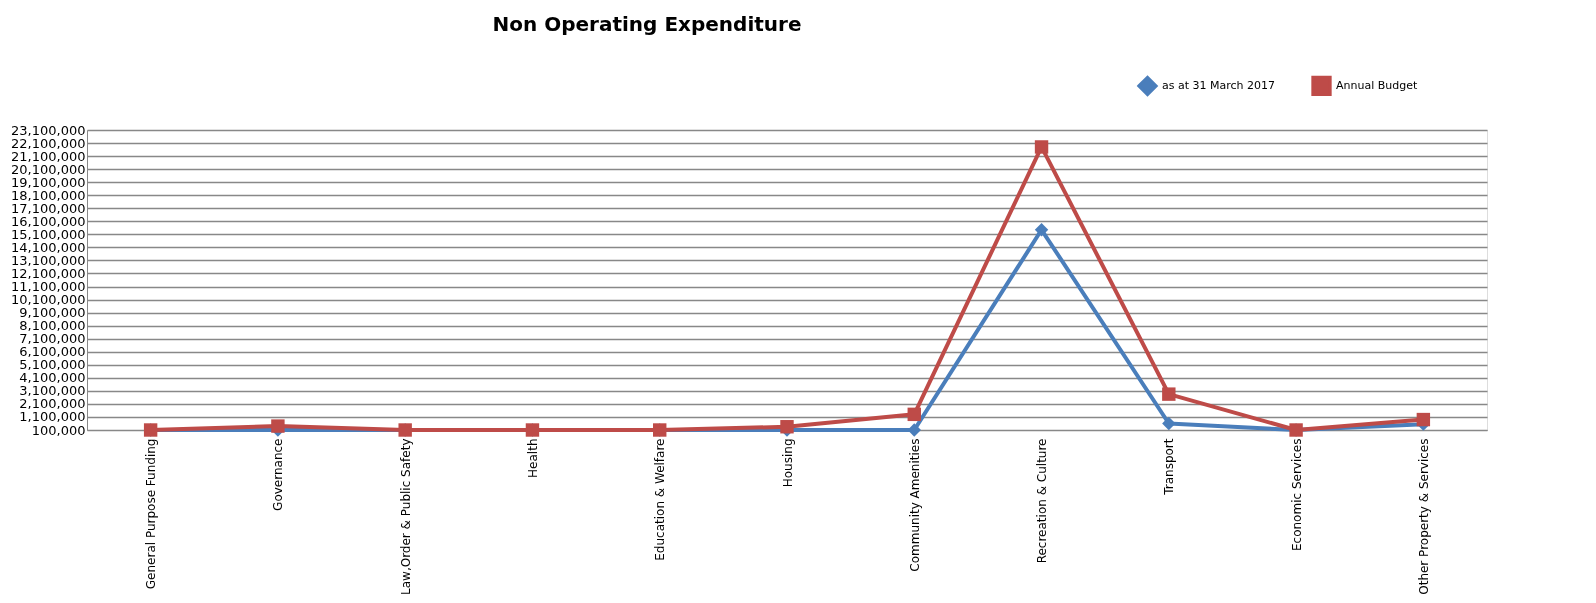  What do you see at coordinates (787, 463) in the screenshot?
I see `x-tick-label: Housing` at bounding box center [787, 463].